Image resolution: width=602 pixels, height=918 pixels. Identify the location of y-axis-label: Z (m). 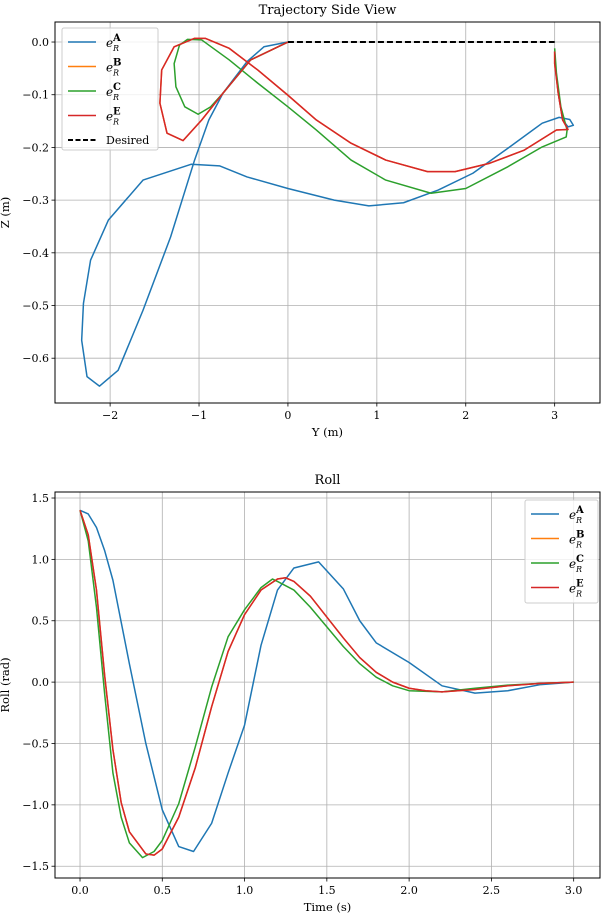
(6, 213).